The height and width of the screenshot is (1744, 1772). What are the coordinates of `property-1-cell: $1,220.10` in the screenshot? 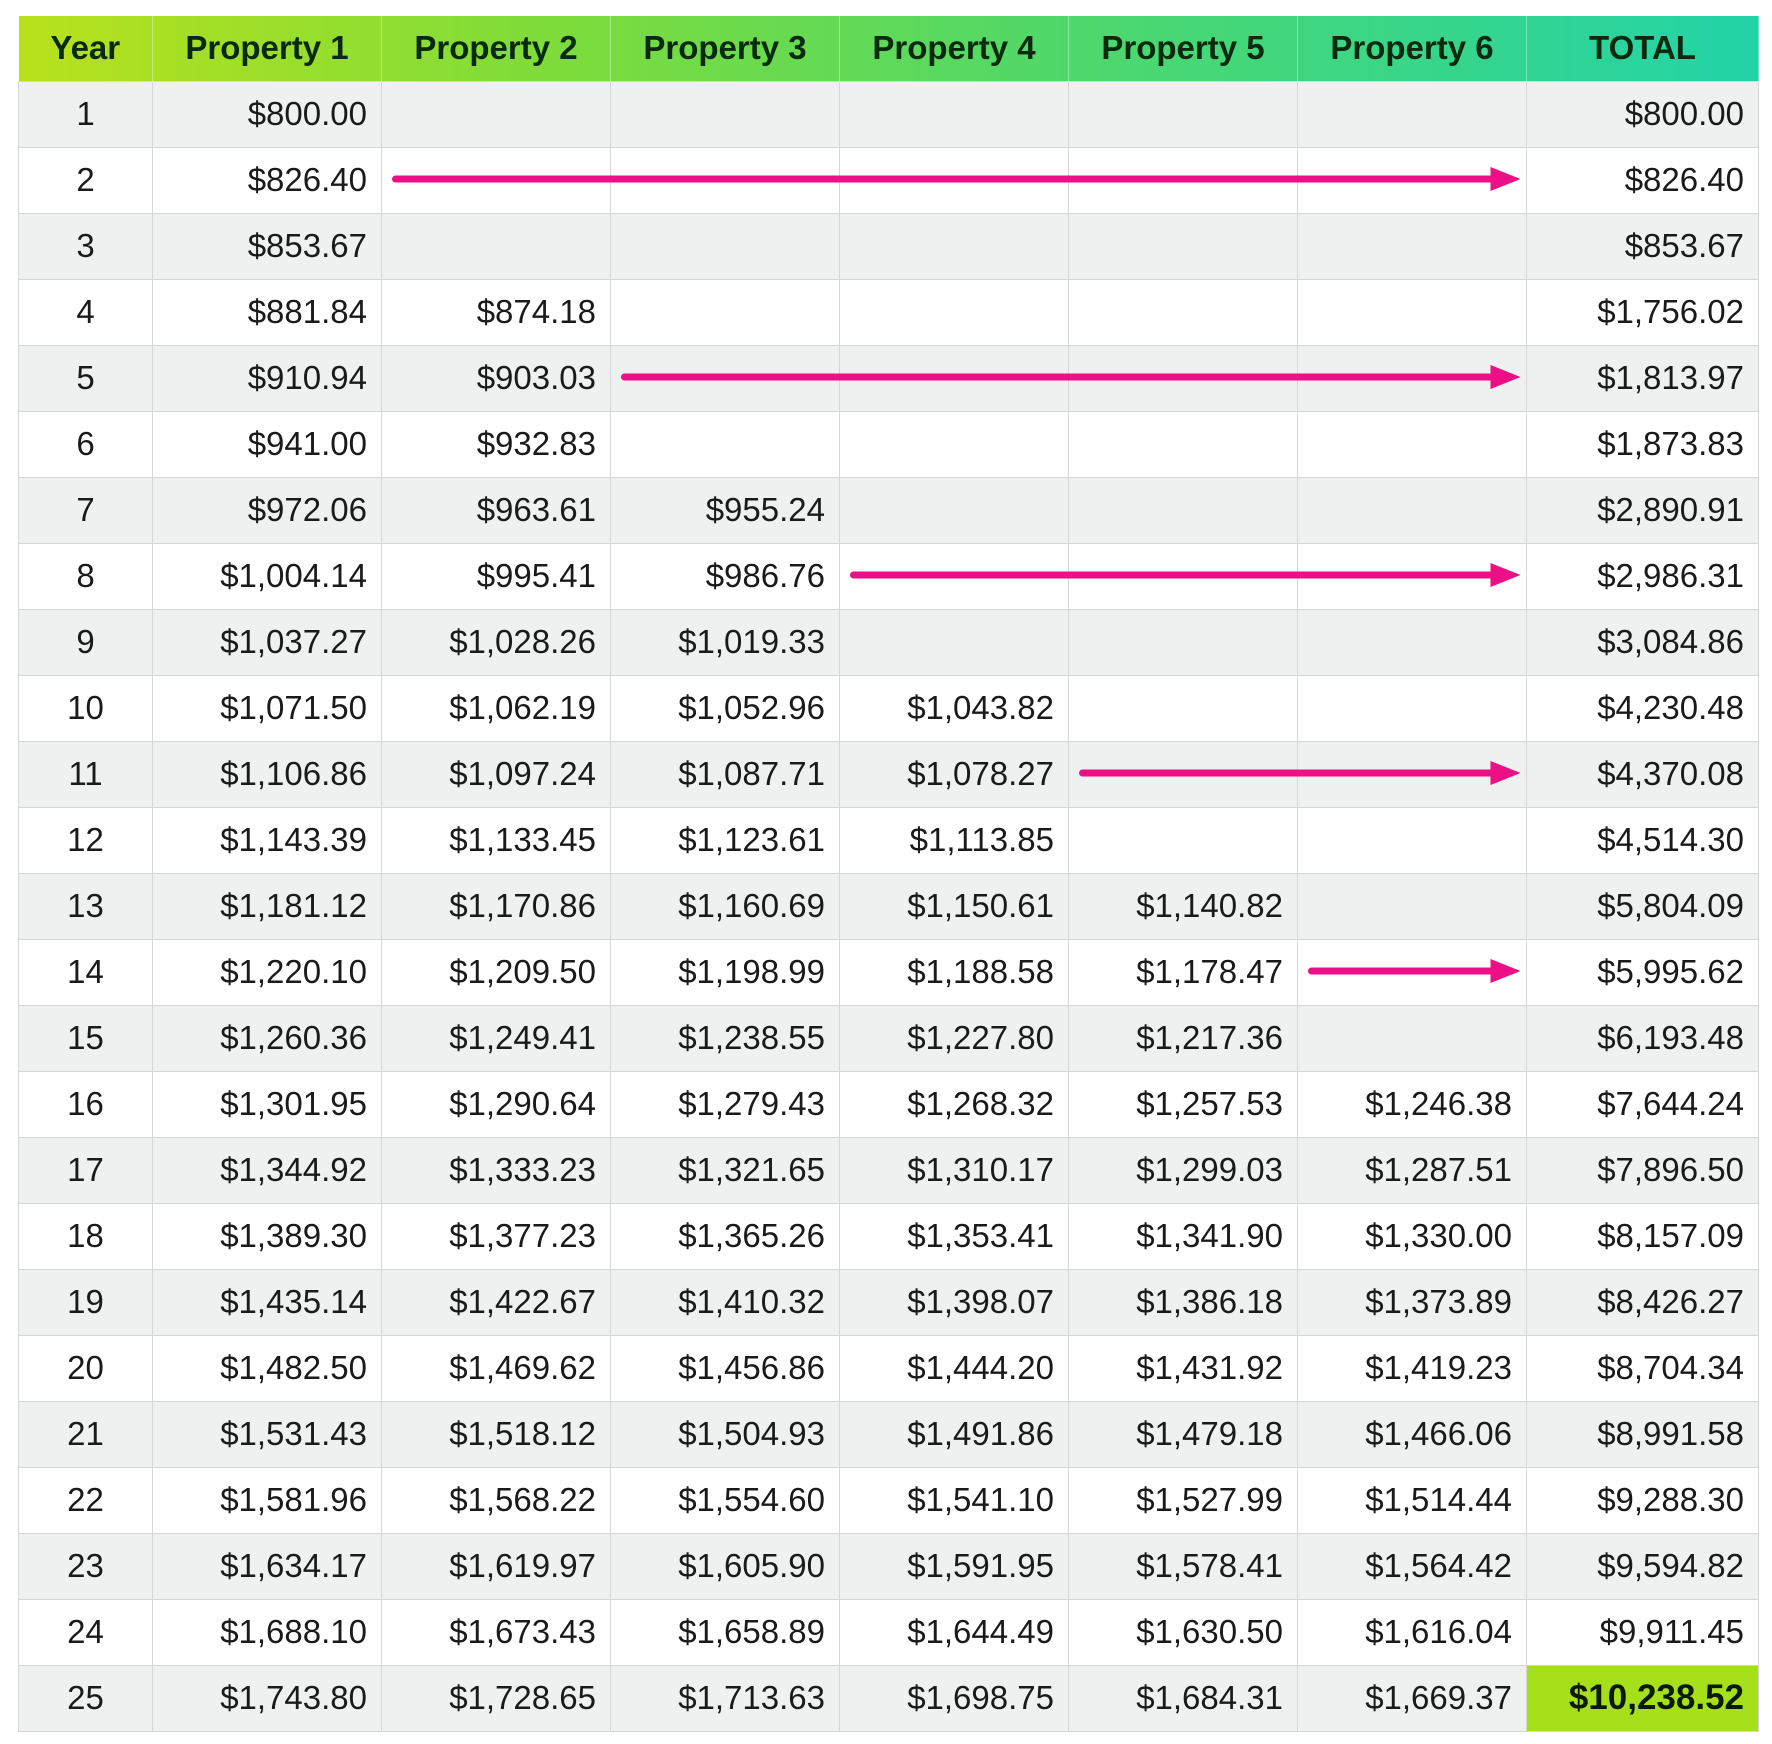 It's located at (267, 972).